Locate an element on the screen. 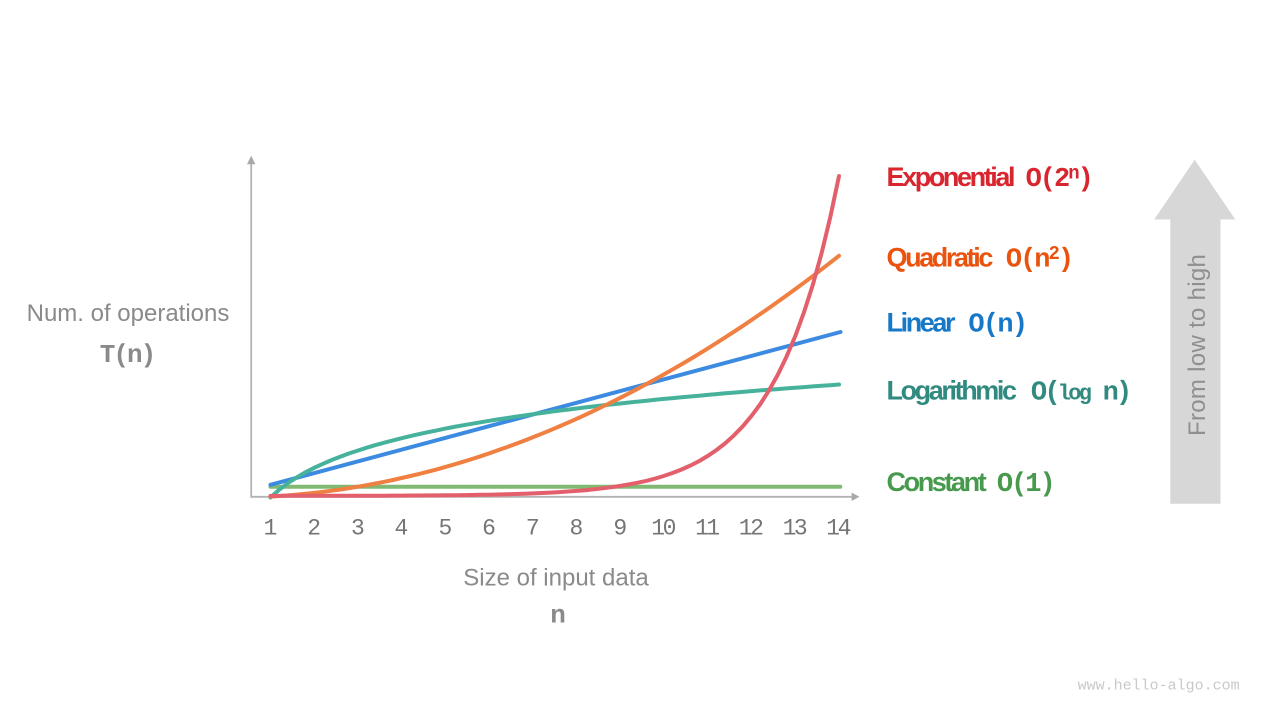 This screenshot has height=720, width=1280. svg-text: 1 is located at coordinates (270, 529).